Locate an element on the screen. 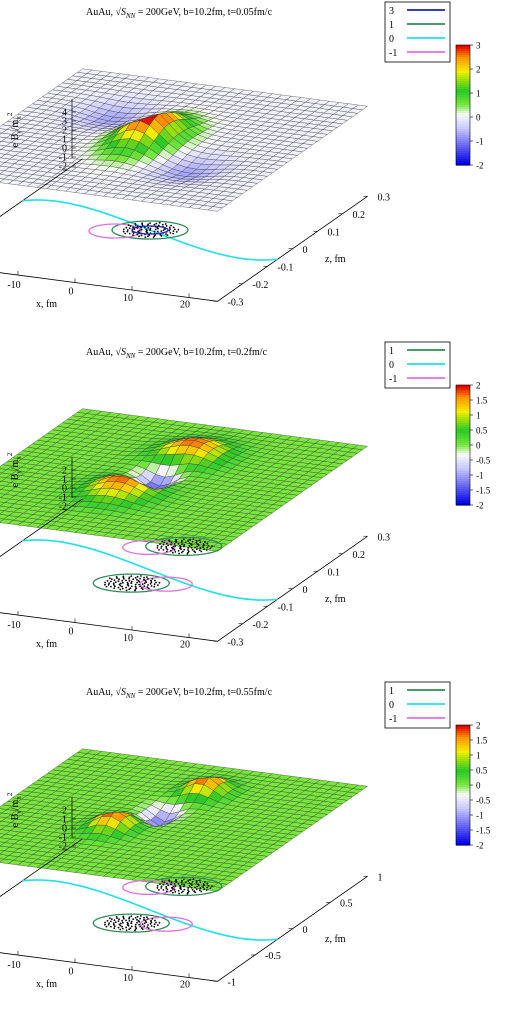  x-tick-label: 10 is located at coordinates (128, 638).